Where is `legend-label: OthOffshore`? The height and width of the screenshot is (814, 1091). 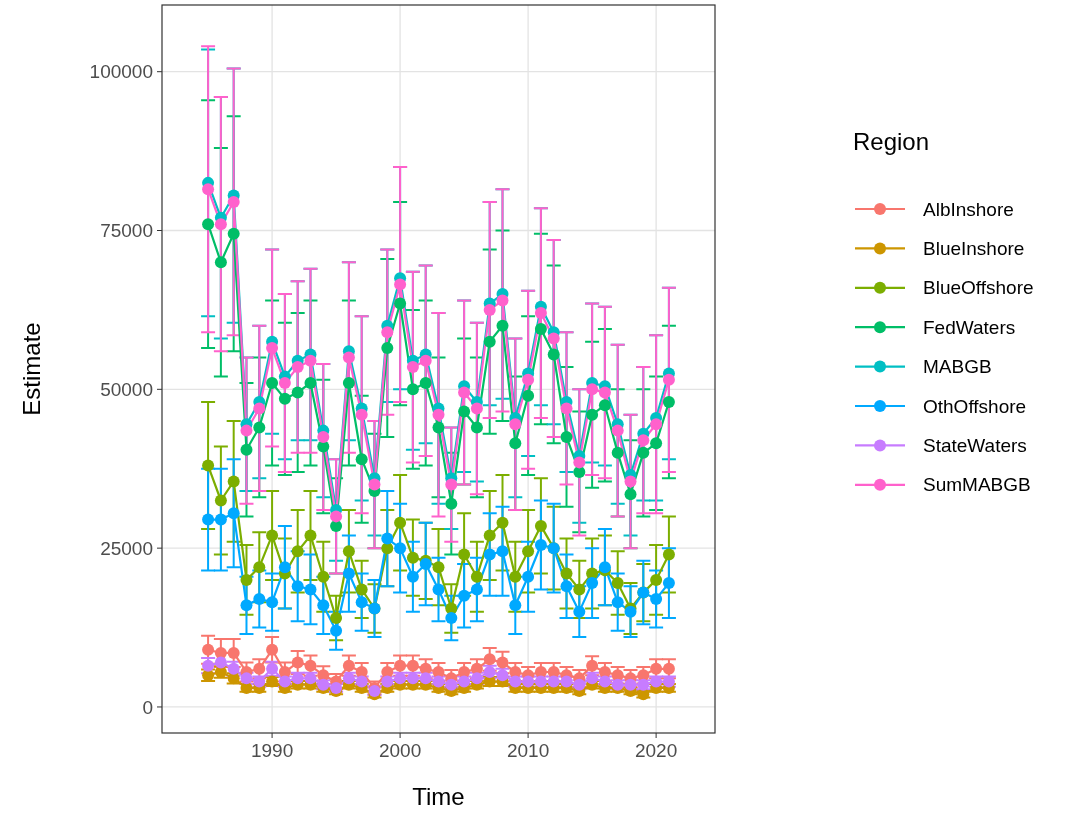
legend-label: OthOffshore is located at coordinates (975, 406).